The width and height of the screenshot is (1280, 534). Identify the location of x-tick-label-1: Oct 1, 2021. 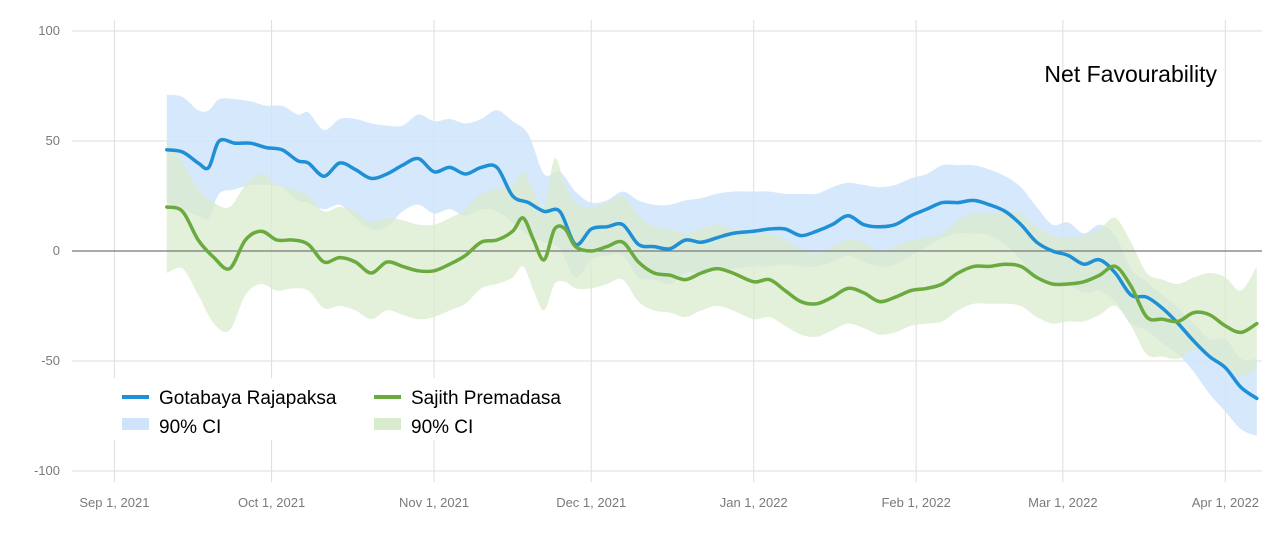
(271, 502).